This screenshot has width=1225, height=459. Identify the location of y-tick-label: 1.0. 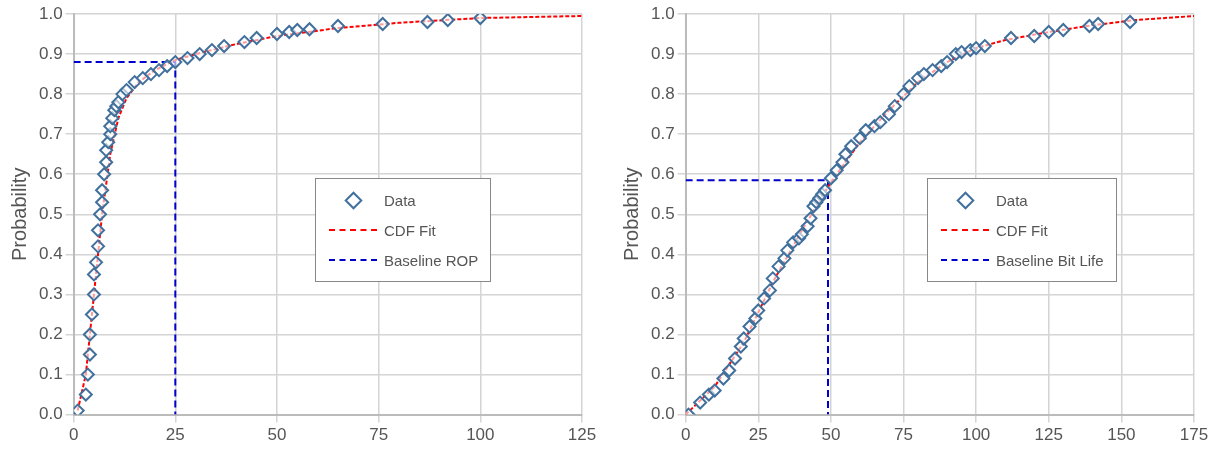
(50, 13).